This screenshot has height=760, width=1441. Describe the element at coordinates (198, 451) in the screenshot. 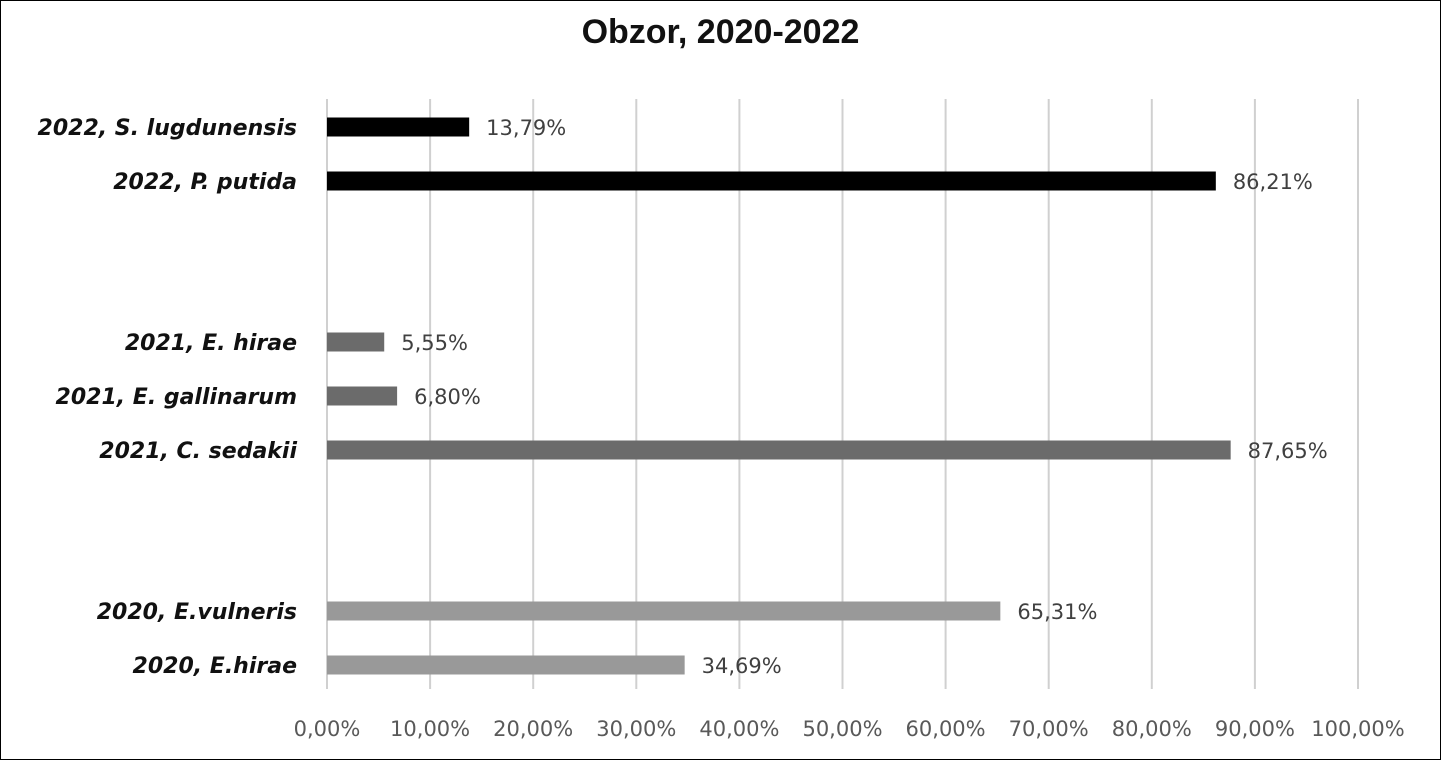

I see `category-label: 2021, C. sedakii` at that location.